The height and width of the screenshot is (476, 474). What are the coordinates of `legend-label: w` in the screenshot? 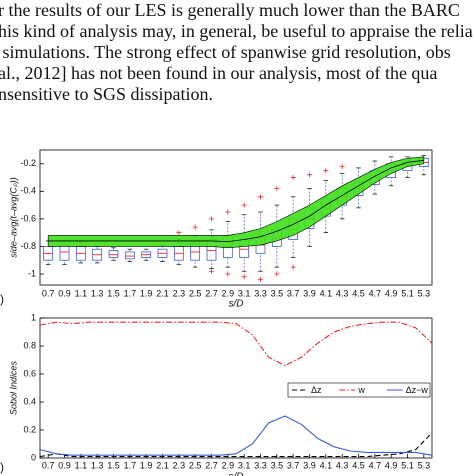 It's located at (361, 390).